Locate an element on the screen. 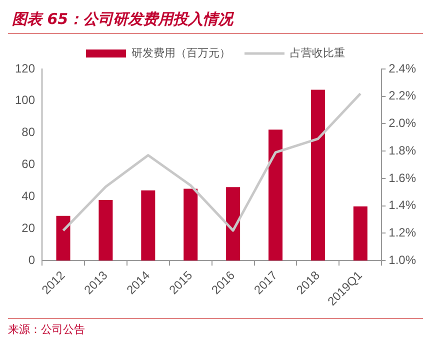  y-tick-label: 120 is located at coordinates (25, 68).